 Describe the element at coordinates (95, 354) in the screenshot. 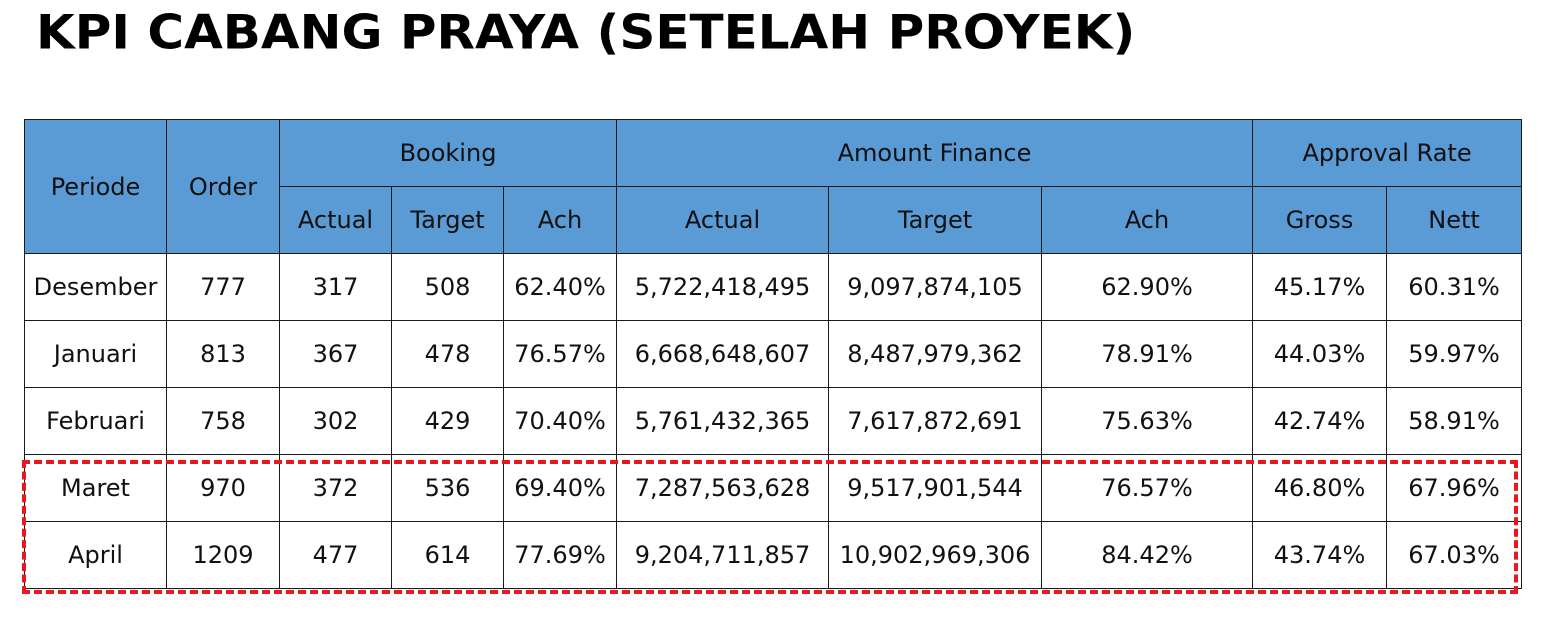

I see `cell-periode: Januari` at that location.